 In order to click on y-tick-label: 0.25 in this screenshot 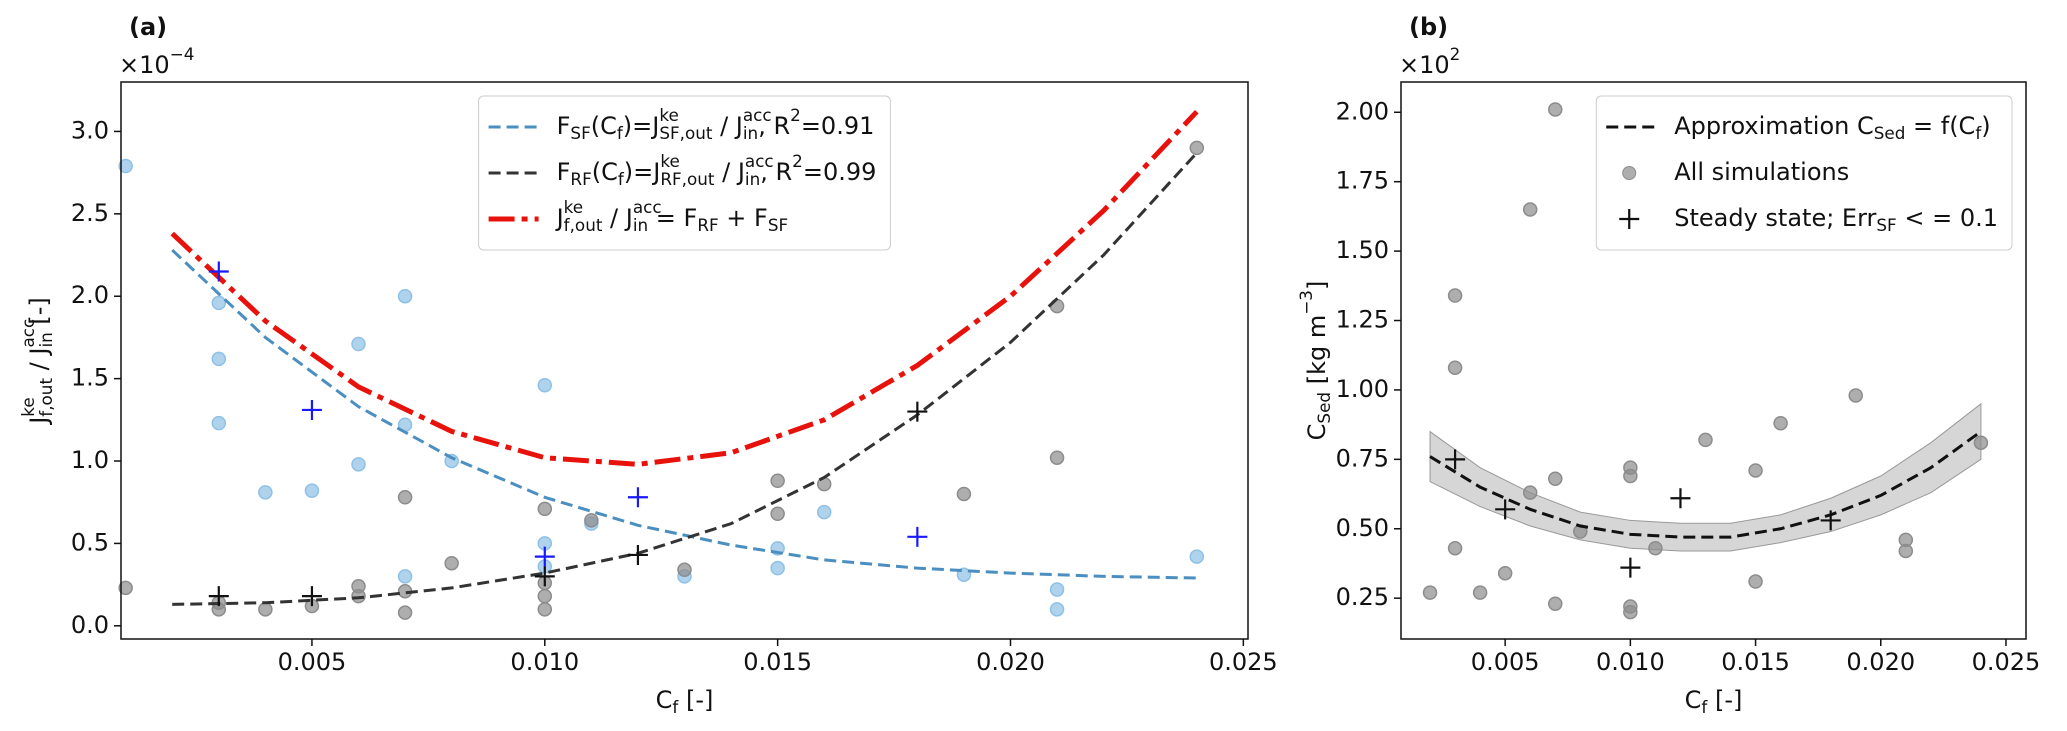, I will do `click(1362, 597)`.